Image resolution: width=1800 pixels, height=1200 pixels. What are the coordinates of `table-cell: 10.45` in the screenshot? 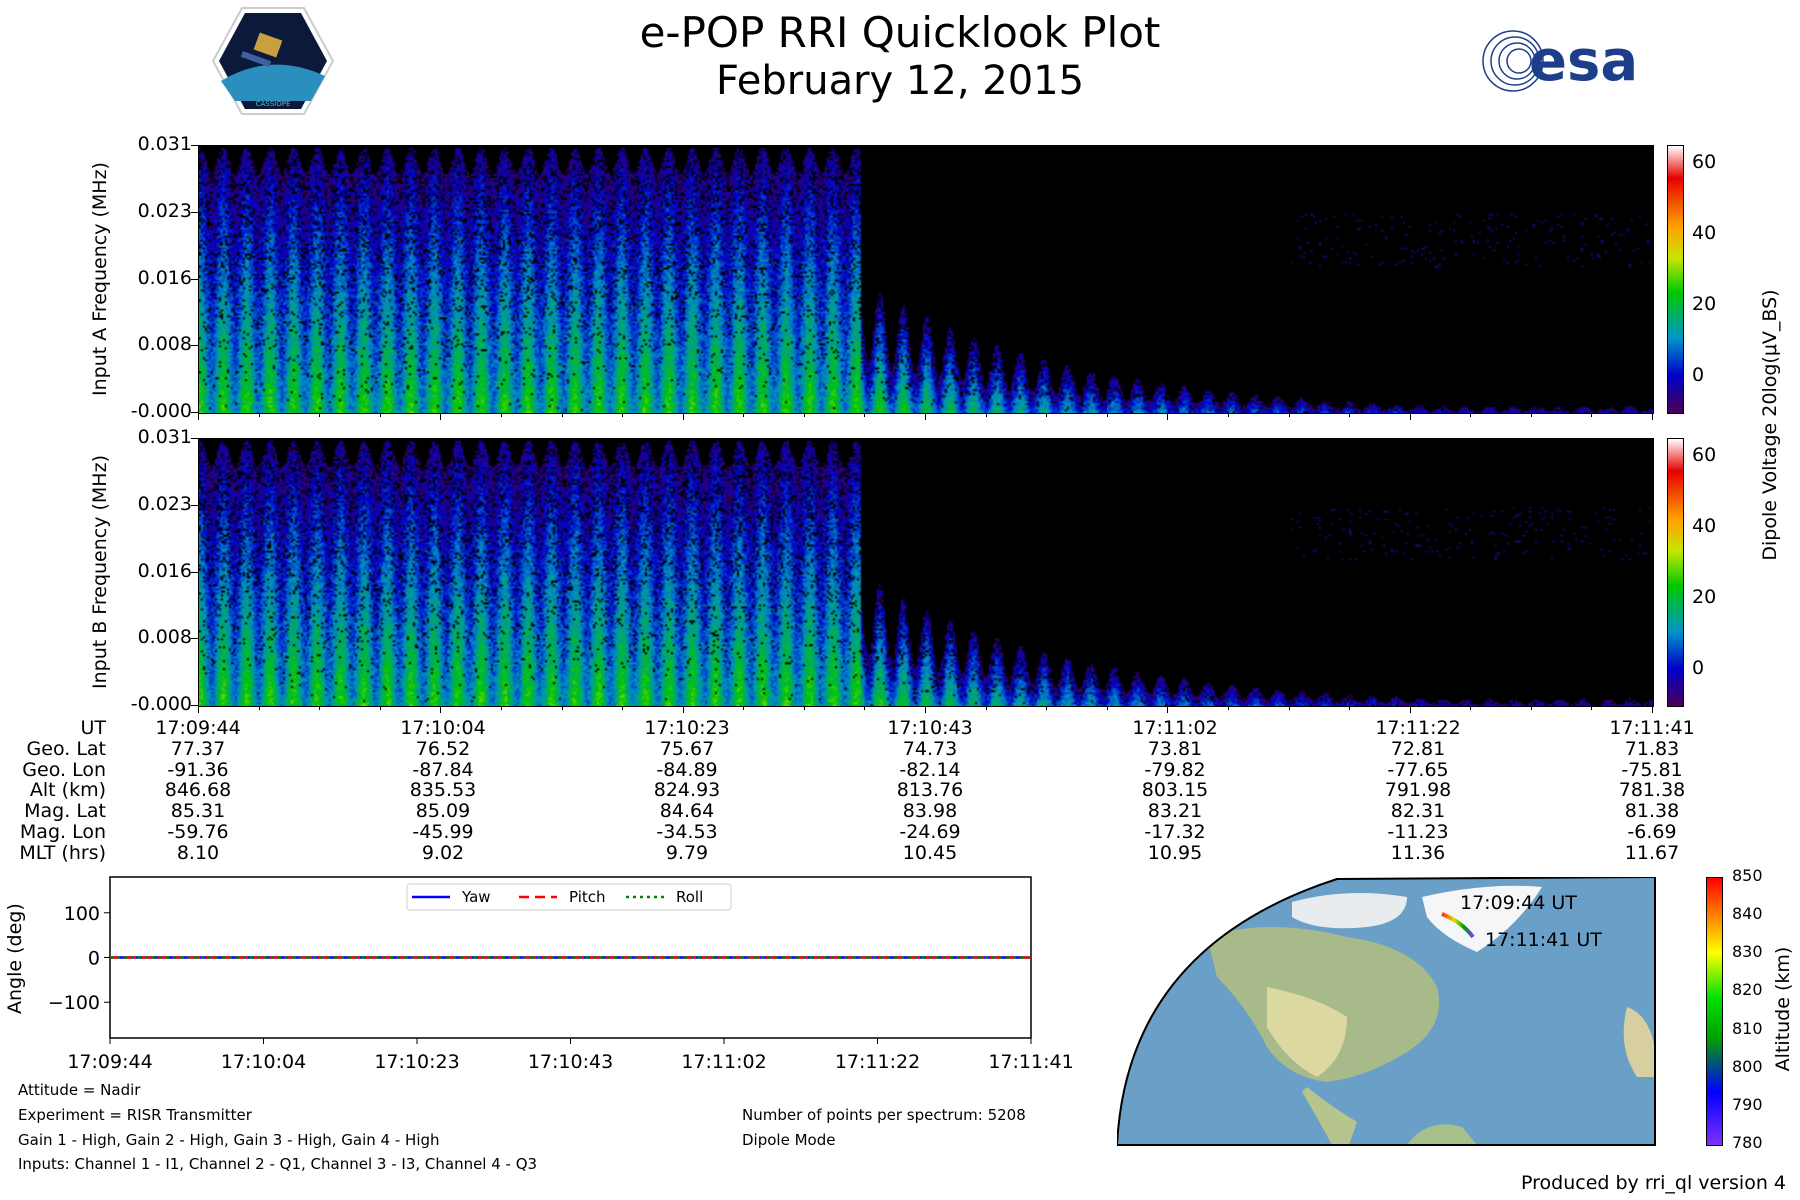 It's located at (930, 852).